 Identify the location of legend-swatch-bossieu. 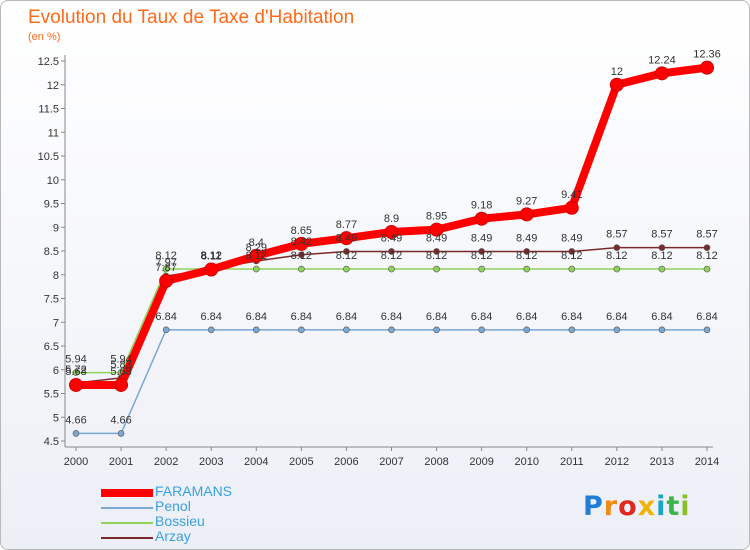
(127, 523).